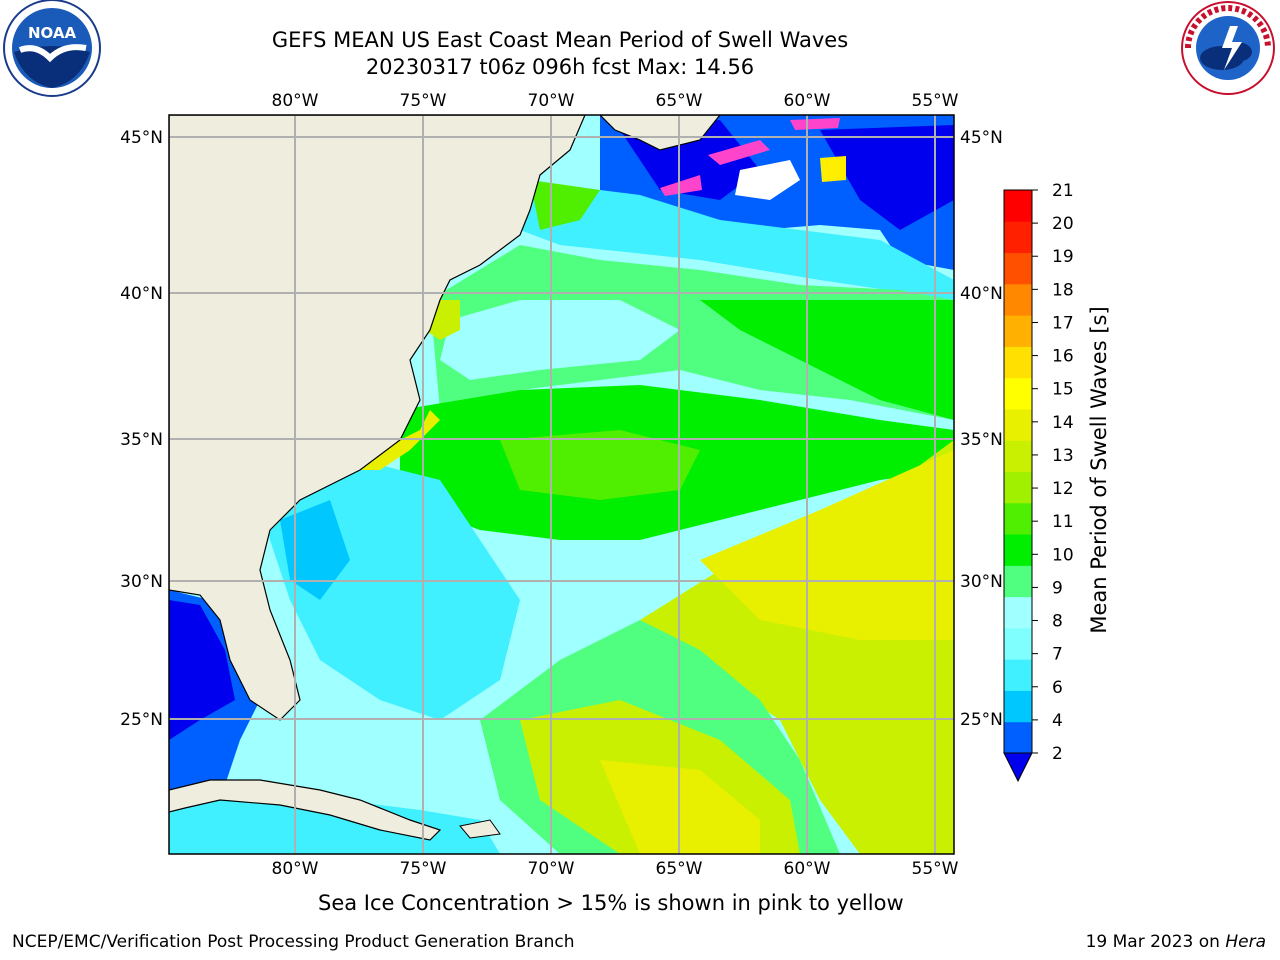  What do you see at coordinates (141, 294) in the screenshot?
I see `lat-label-left: 40°N` at bounding box center [141, 294].